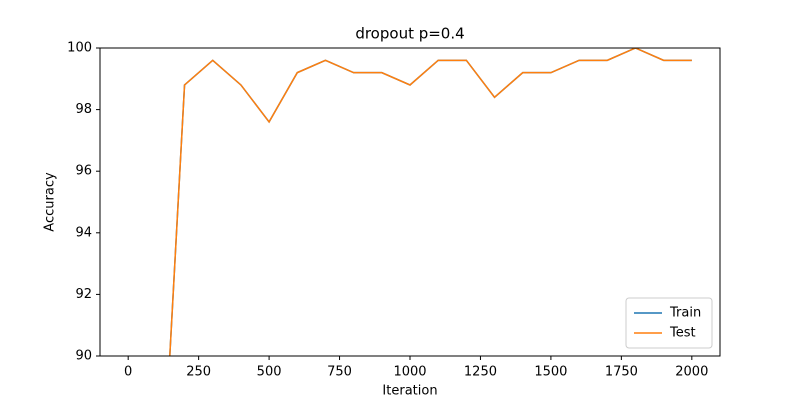 The width and height of the screenshot is (800, 404). What do you see at coordinates (550, 372) in the screenshot?
I see `x-tick-label: 1500` at bounding box center [550, 372].